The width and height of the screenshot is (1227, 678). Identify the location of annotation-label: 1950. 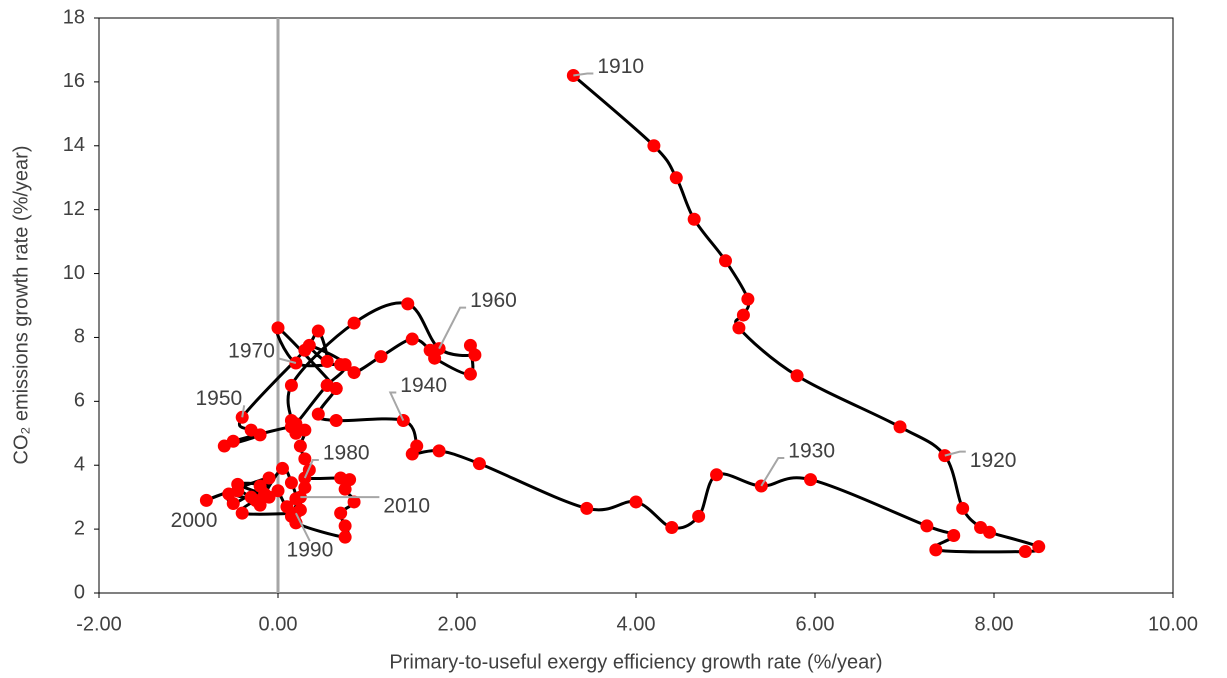
(218, 398).